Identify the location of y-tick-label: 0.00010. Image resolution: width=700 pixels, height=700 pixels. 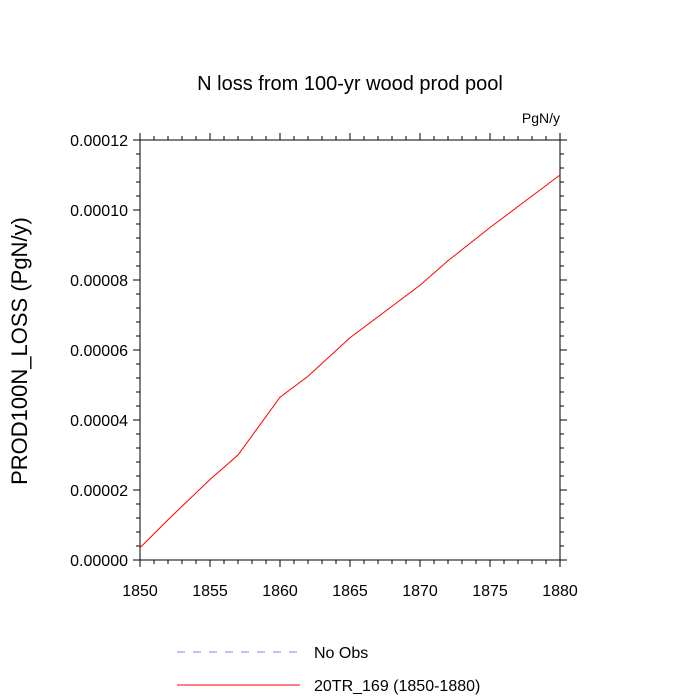
(99, 211).